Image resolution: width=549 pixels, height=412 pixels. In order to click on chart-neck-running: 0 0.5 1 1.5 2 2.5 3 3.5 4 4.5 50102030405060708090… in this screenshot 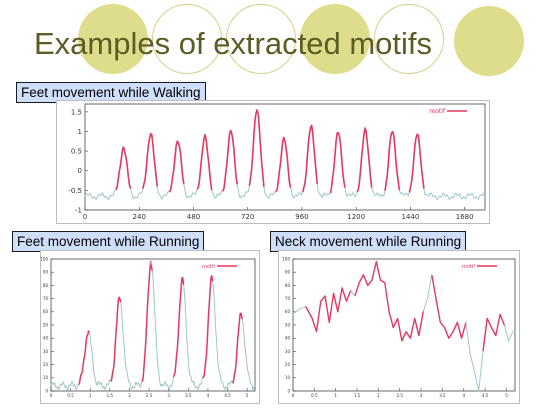, I will do `click(399, 327)`.